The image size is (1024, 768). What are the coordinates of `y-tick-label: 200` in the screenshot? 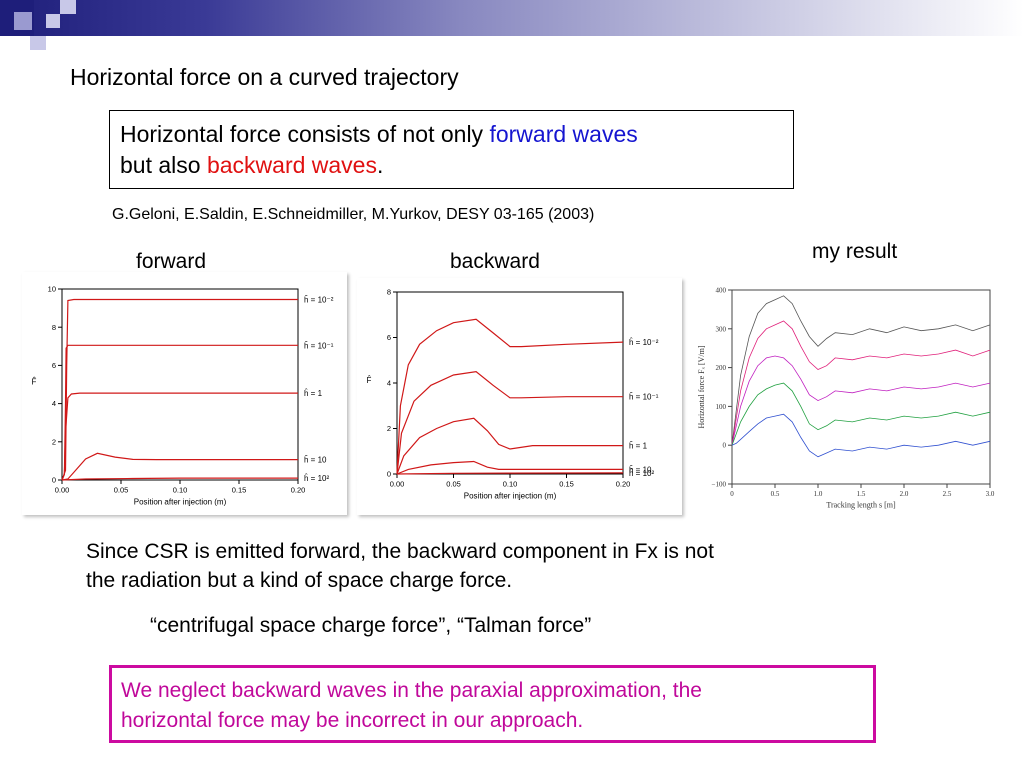 It's located at (721, 368).